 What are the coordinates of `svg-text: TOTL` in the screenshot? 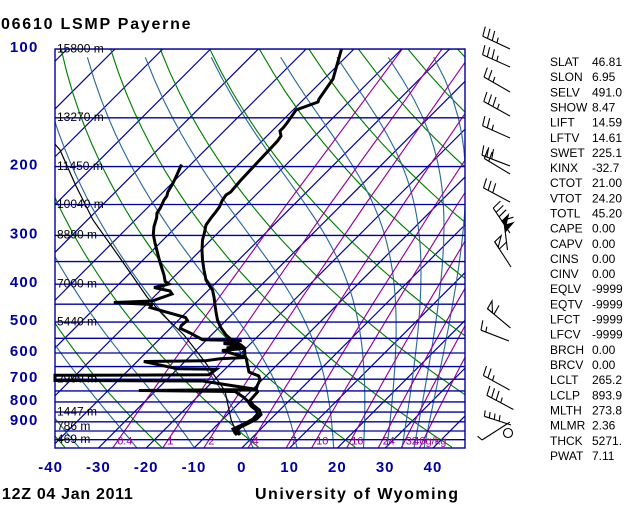 It's located at (565, 214).